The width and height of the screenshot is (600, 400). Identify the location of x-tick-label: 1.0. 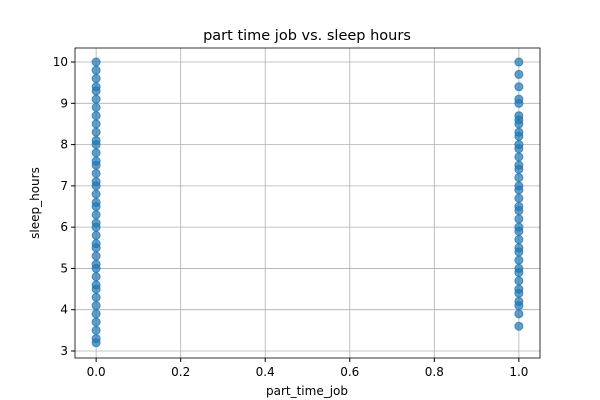
(518, 372).